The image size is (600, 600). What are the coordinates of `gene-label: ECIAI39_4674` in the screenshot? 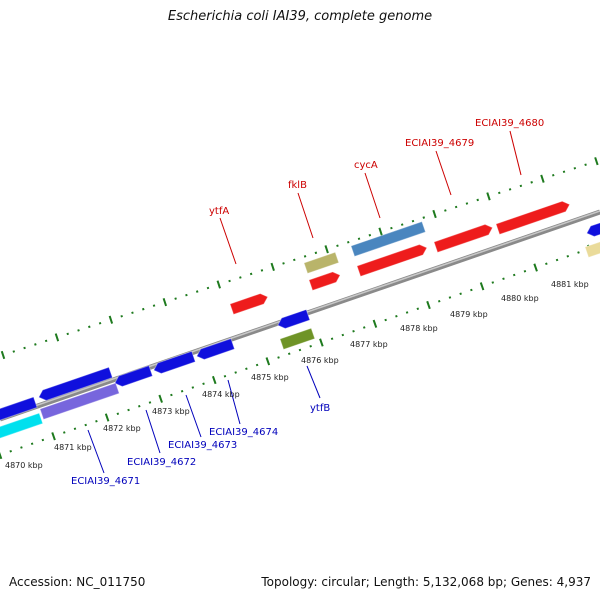 It's located at (243, 432).